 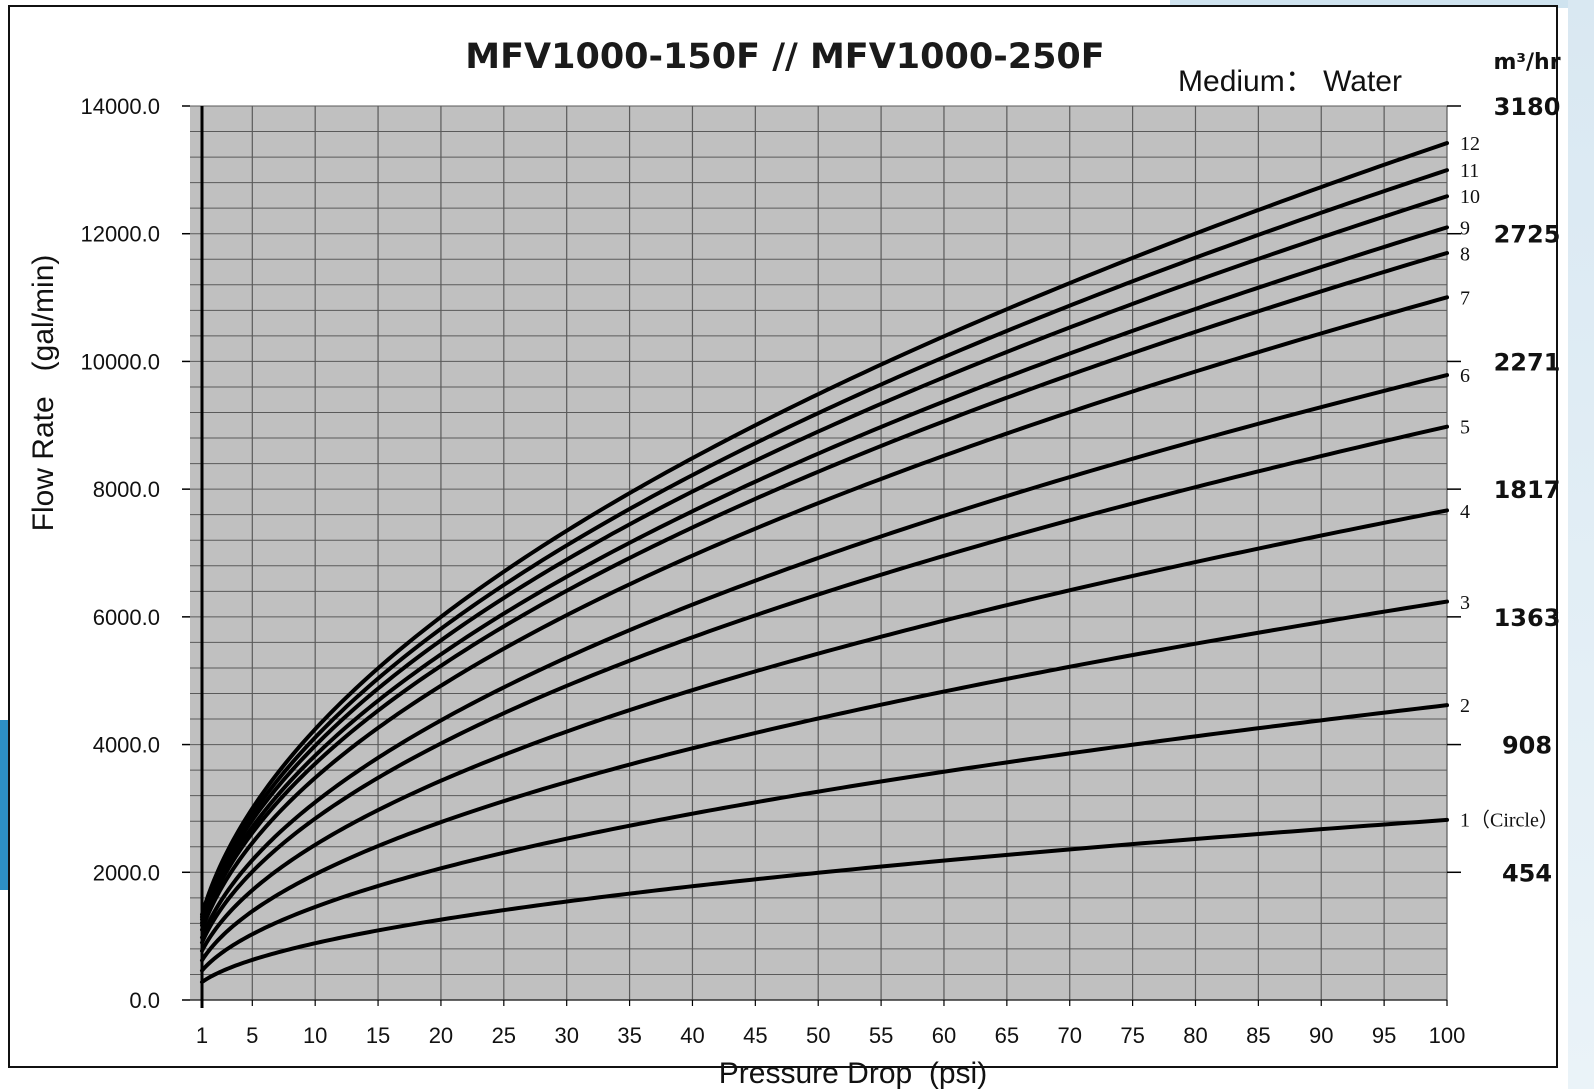 What do you see at coordinates (504, 1035) in the screenshot?
I see `x-tick-label: 25` at bounding box center [504, 1035].